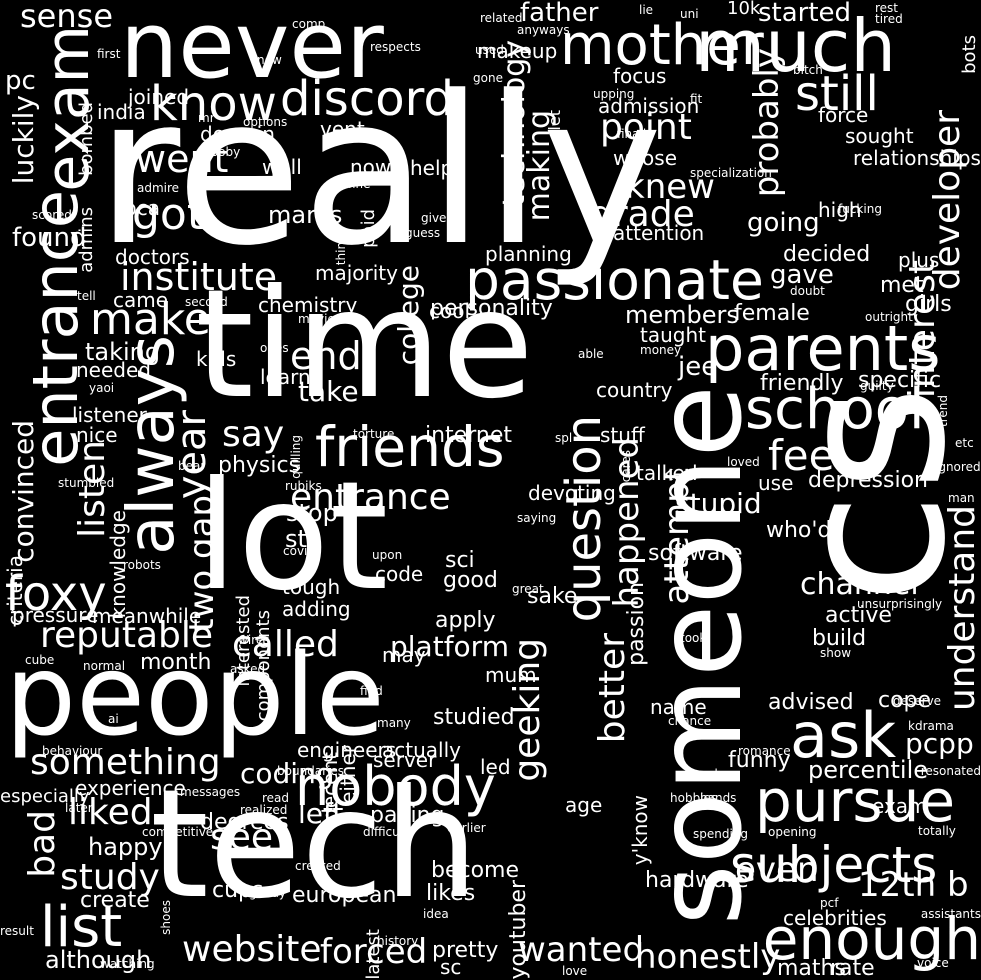 This screenshot has height=980, width=981. Describe the element at coordinates (572, 493) in the screenshot. I see `word-devoting: devoting` at that location.